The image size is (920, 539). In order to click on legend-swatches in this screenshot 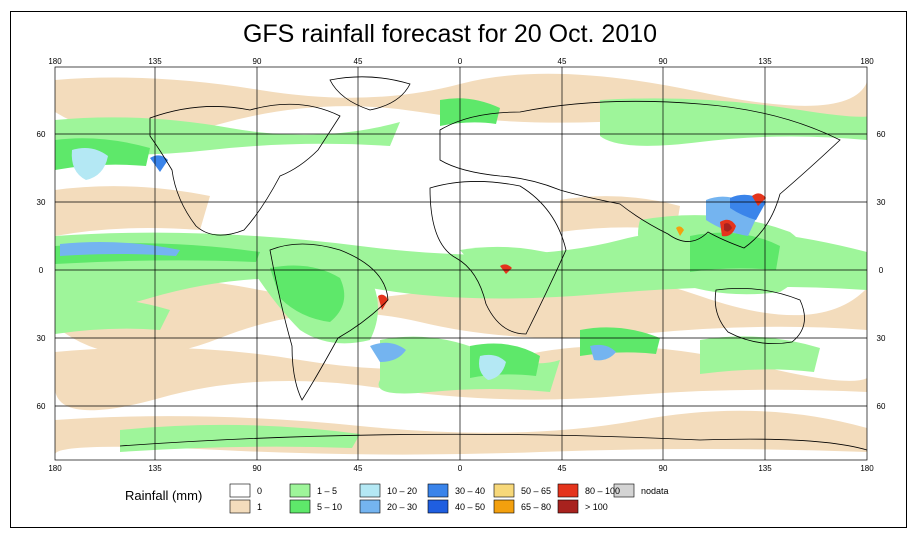, I will do `click(432, 498)`.